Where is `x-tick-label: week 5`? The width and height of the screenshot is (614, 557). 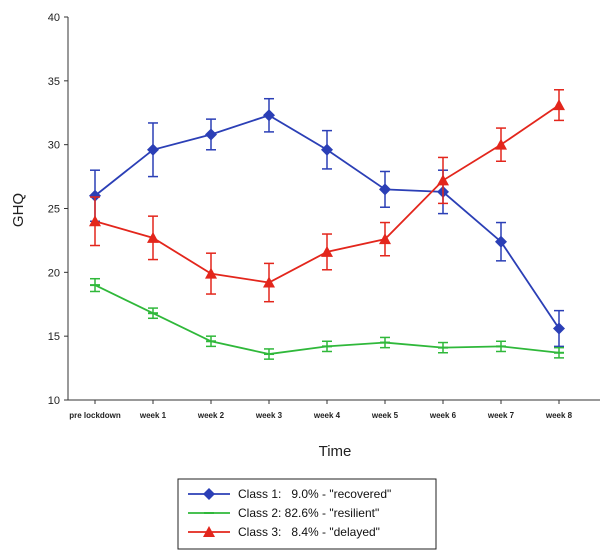
x-tick-label: week 5 is located at coordinates (385, 415).